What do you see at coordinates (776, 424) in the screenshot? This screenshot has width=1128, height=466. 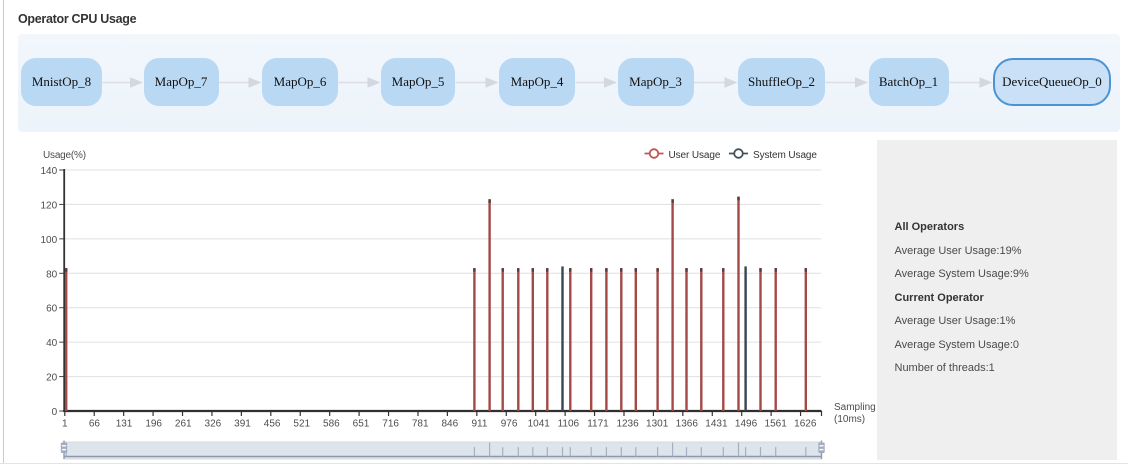 I see `svg-text: 1561` at bounding box center [776, 424].